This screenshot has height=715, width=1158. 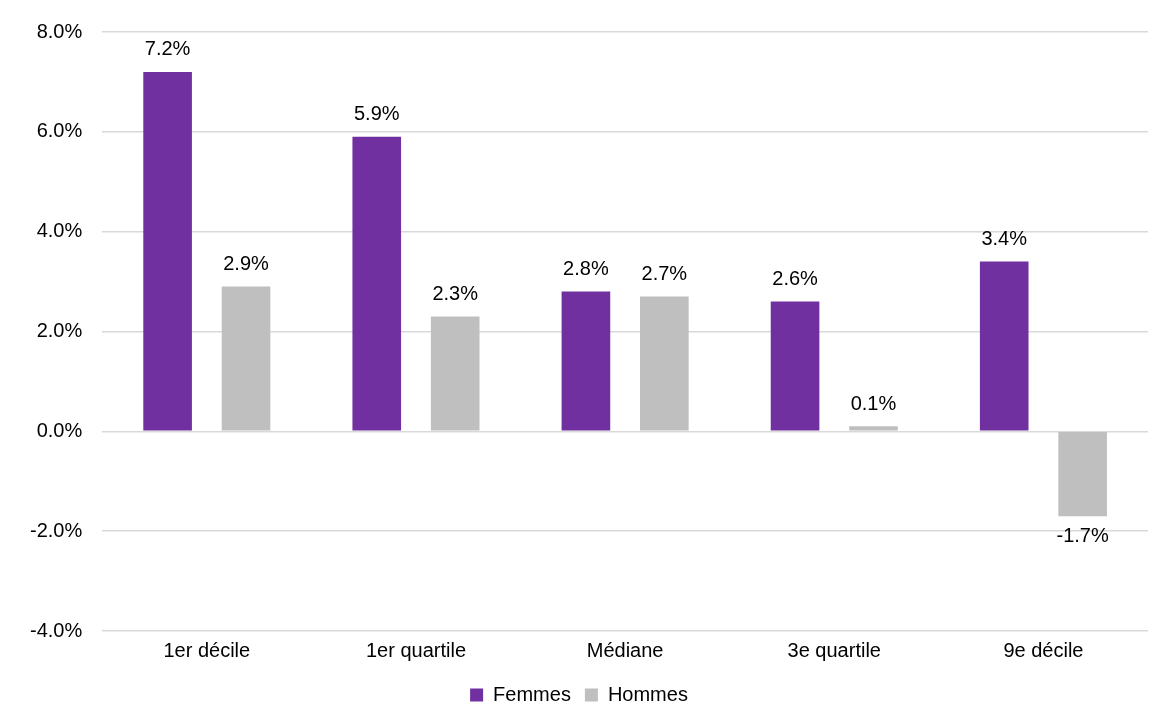 What do you see at coordinates (1082, 534) in the screenshot?
I see `data-label: -1.7%` at bounding box center [1082, 534].